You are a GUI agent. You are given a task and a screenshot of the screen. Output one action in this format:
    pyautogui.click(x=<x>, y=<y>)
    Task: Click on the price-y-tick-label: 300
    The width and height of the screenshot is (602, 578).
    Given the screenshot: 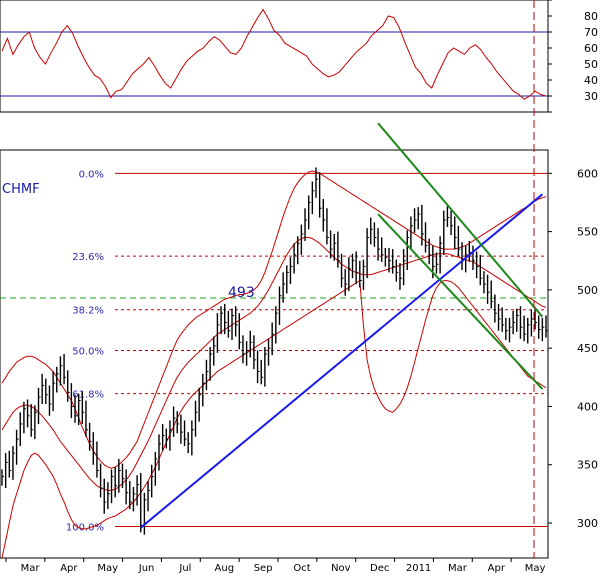 What is the action you would take?
    pyautogui.click(x=587, y=523)
    